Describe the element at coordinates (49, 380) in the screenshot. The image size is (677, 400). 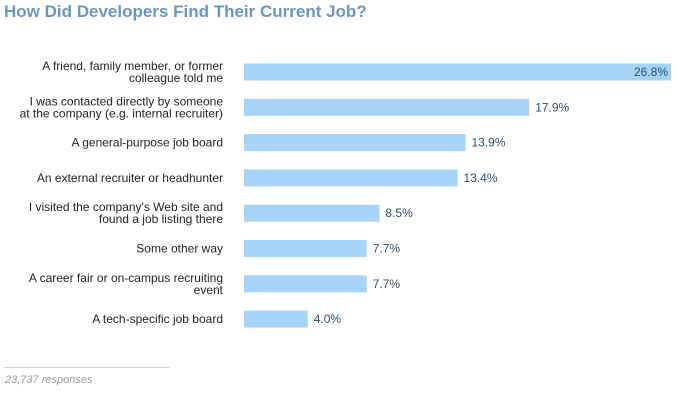
I see `response-count: 23,737 responses` at that location.